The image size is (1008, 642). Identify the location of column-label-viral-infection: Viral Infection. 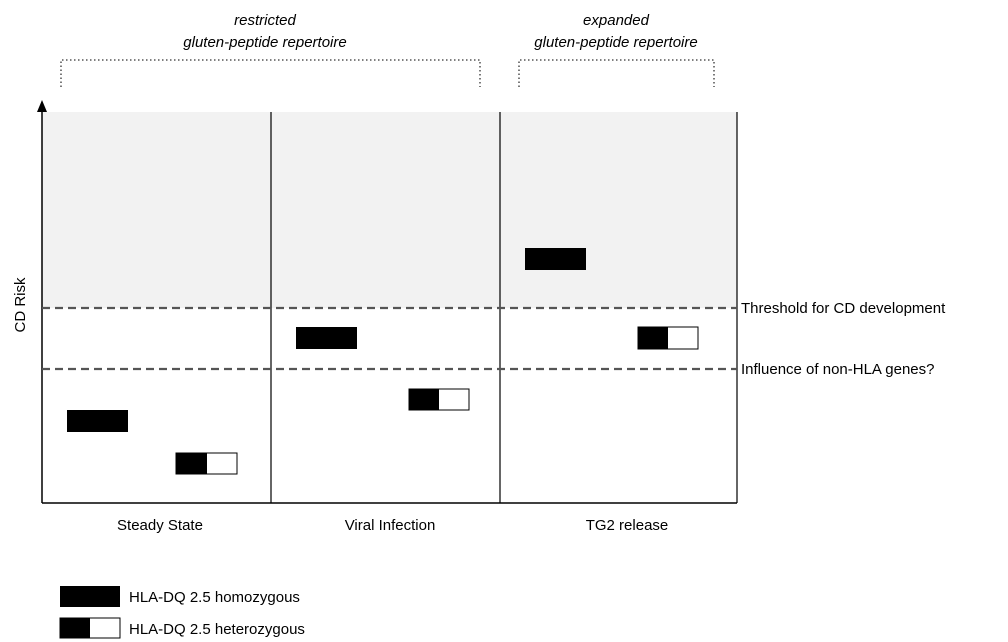
(390, 525).